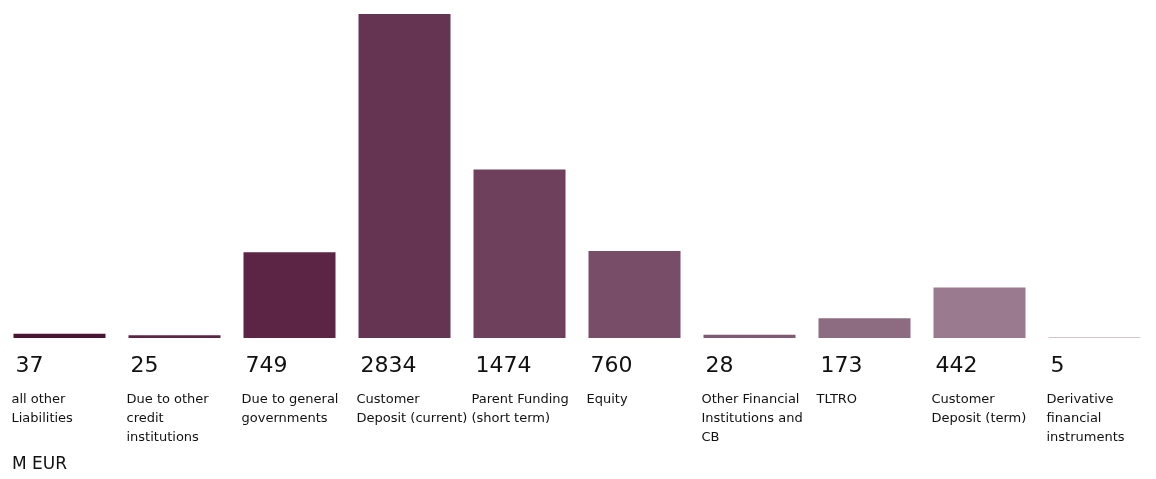  What do you see at coordinates (841, 364) in the screenshot?
I see `data-label: 173` at bounding box center [841, 364].